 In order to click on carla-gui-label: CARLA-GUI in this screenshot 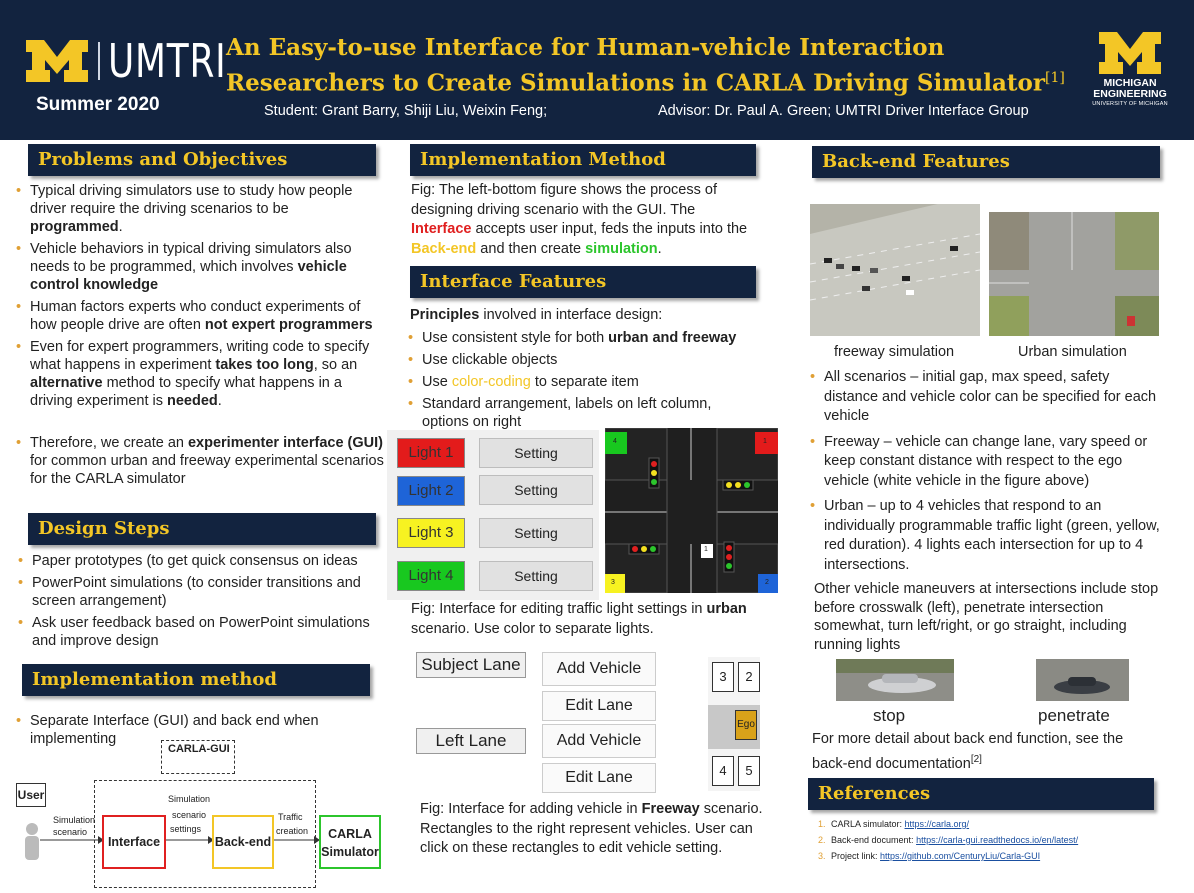, I will do `click(199, 749)`.